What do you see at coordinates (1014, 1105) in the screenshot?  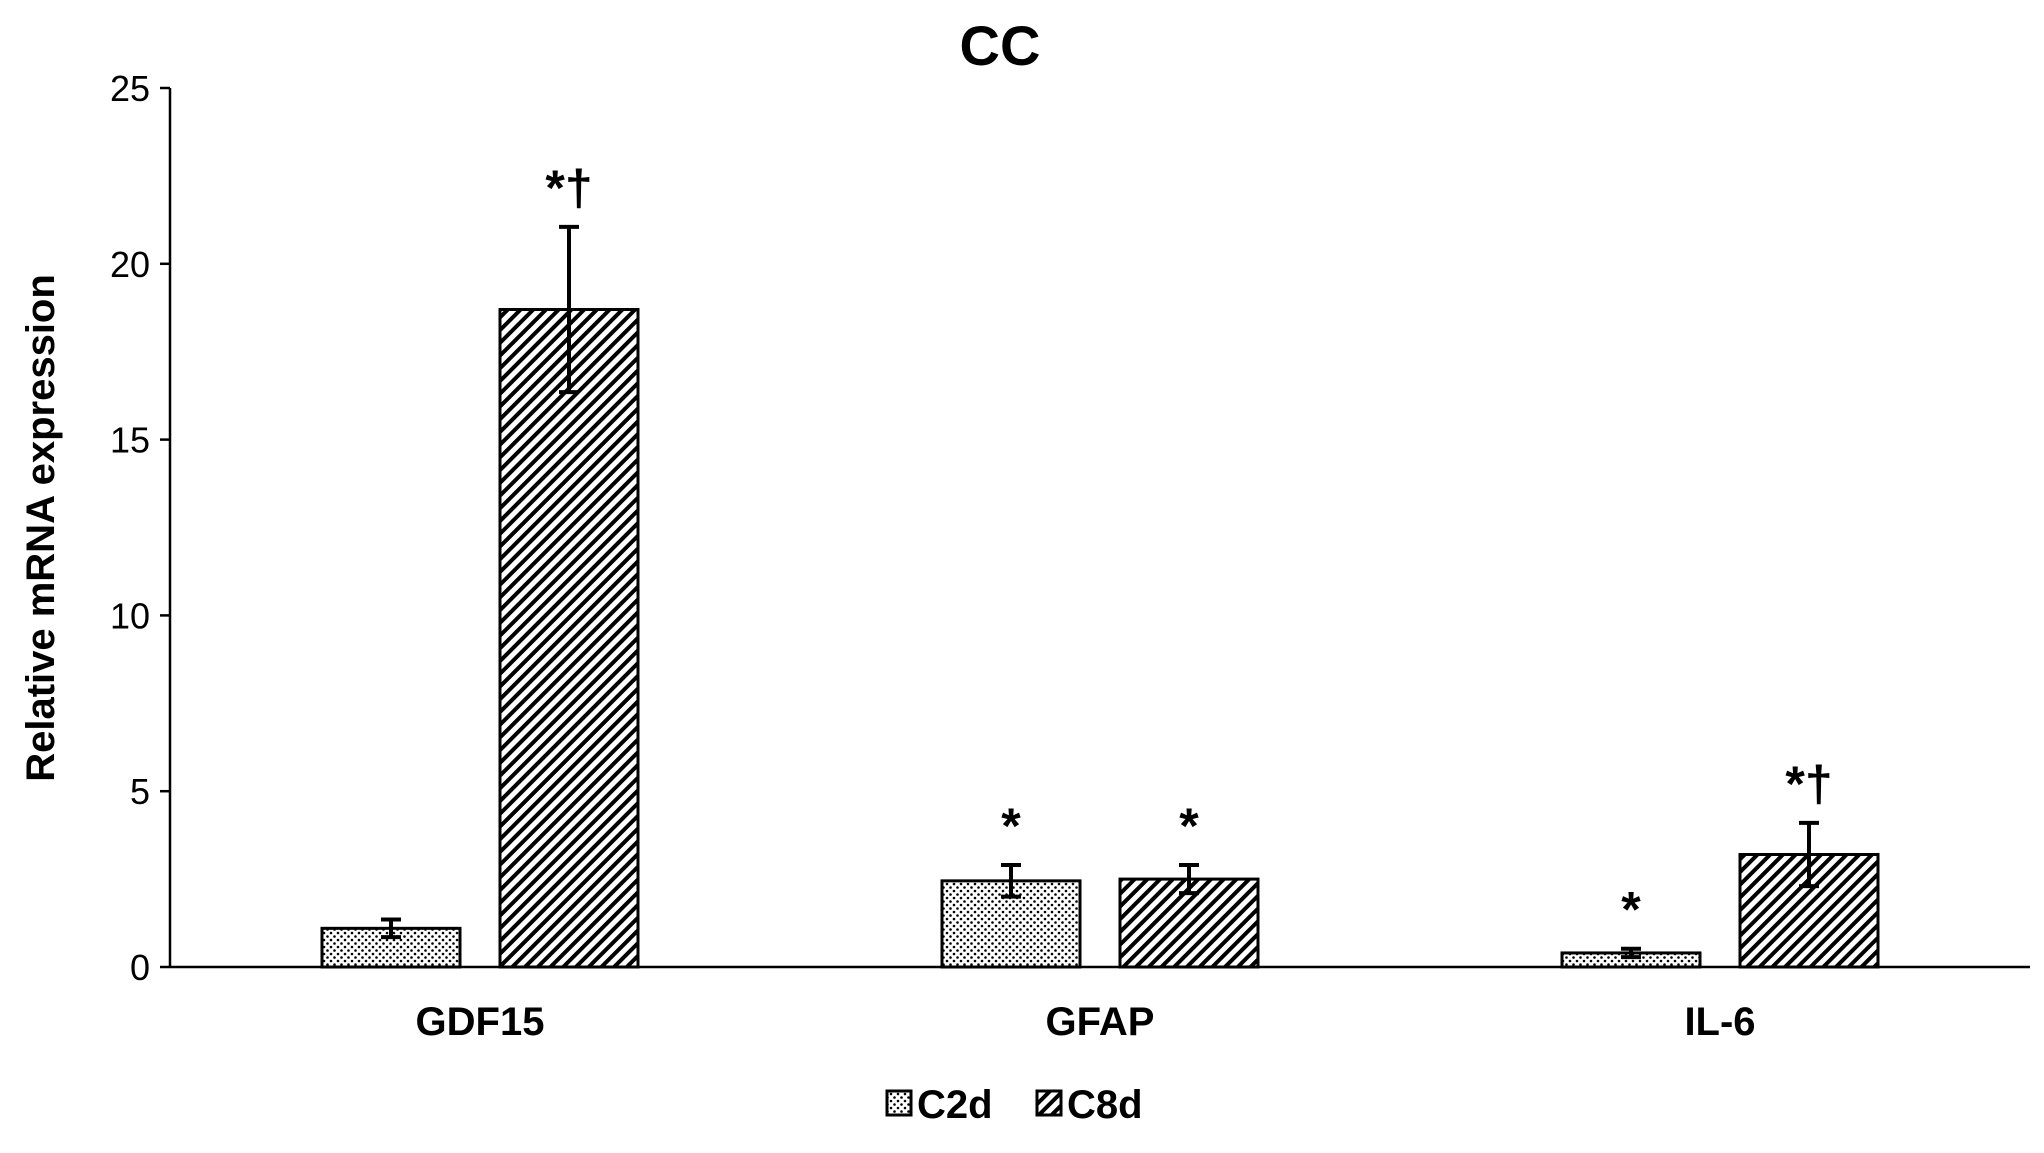 I see `legend: C2d C8d` at bounding box center [1014, 1105].